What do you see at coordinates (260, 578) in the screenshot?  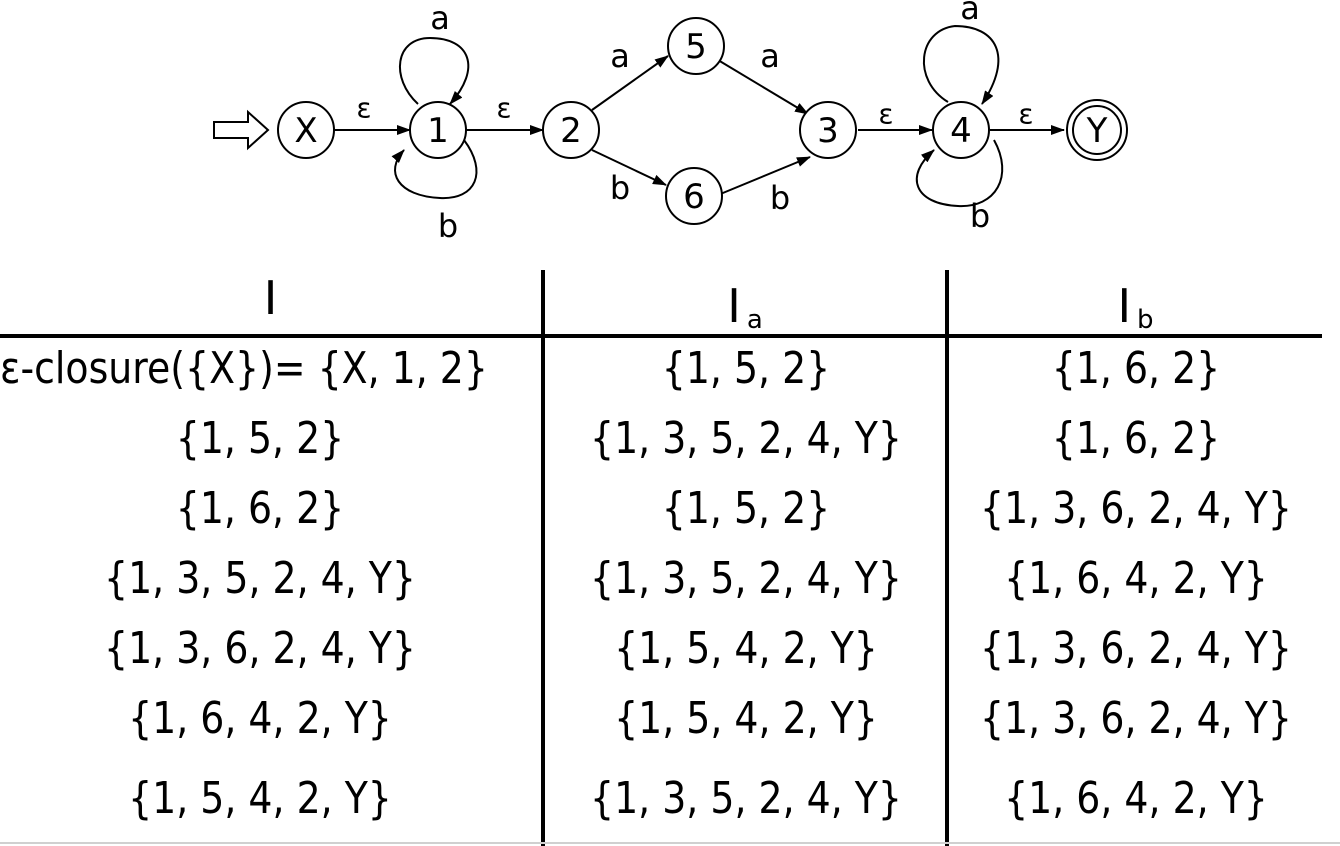 I see `table-cell-r3-c0: {1, 3, 5, 2, 4, Y}` at bounding box center [260, 578].